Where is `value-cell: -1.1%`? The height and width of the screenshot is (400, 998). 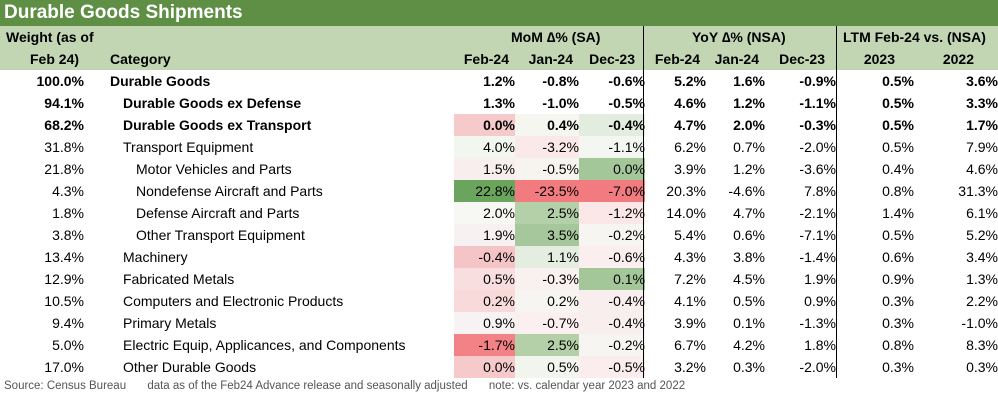
value-cell: -1.1% is located at coordinates (817, 103).